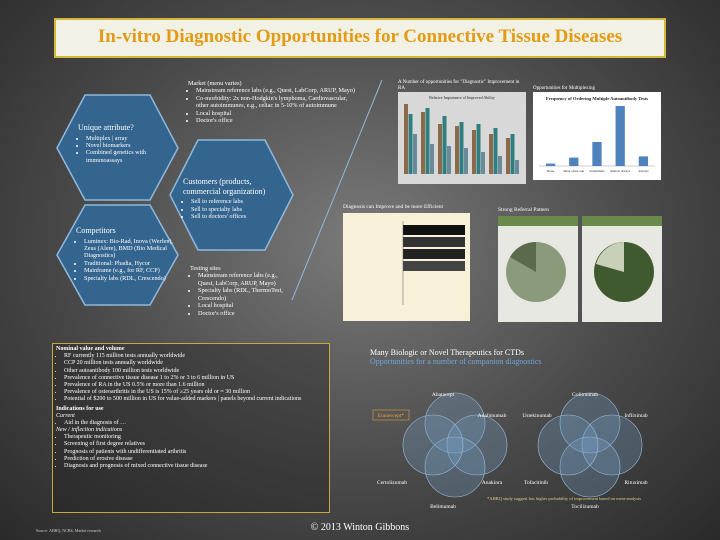  Describe the element at coordinates (597, 171) in the screenshot. I see `x-tick-label: Sometimes` at that location.